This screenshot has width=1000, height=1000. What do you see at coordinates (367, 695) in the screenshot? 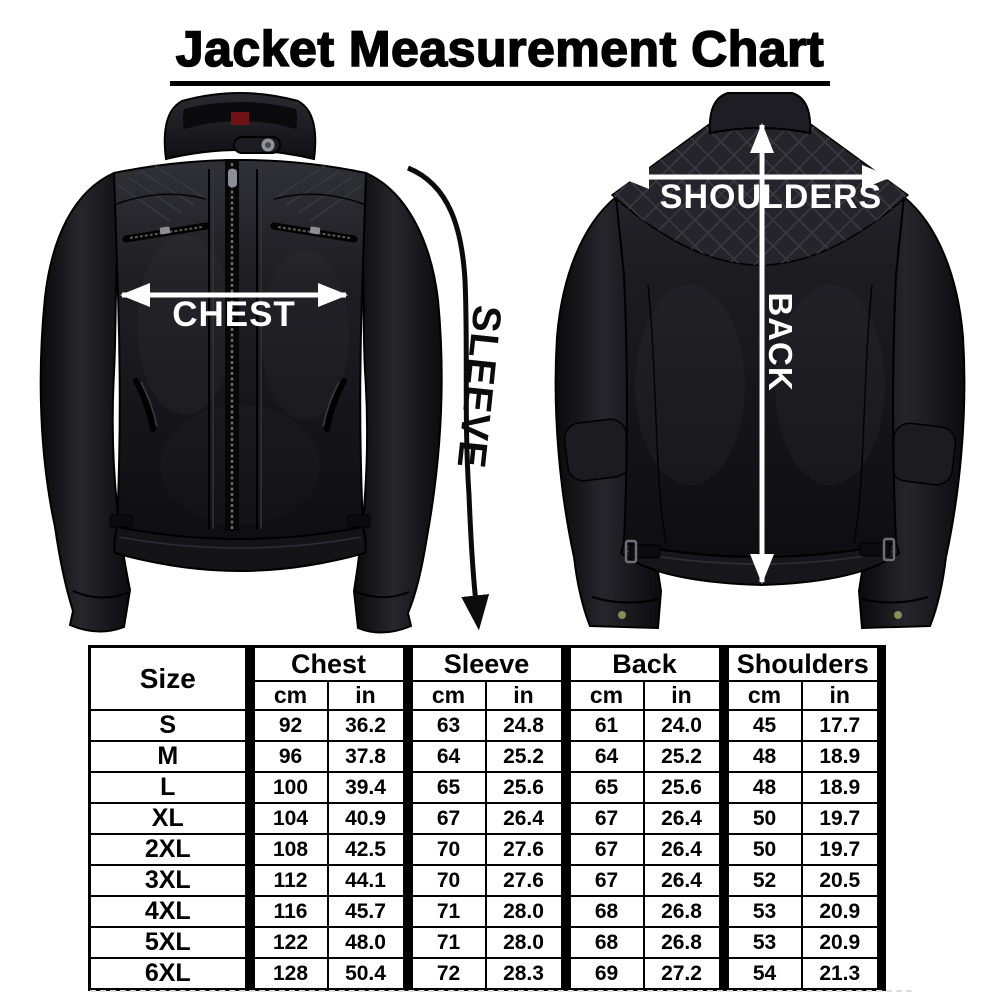
I see `unit-header-chest-in: in` at bounding box center [367, 695].